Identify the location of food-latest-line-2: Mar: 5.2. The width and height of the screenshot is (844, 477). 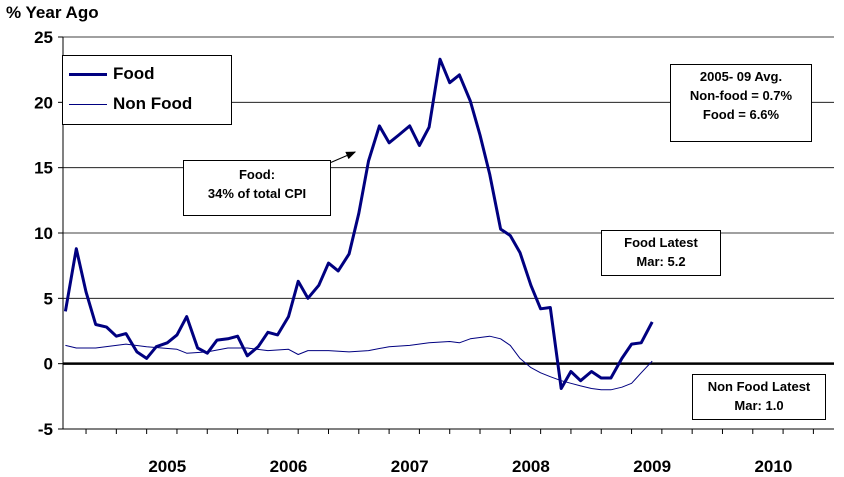
(661, 261).